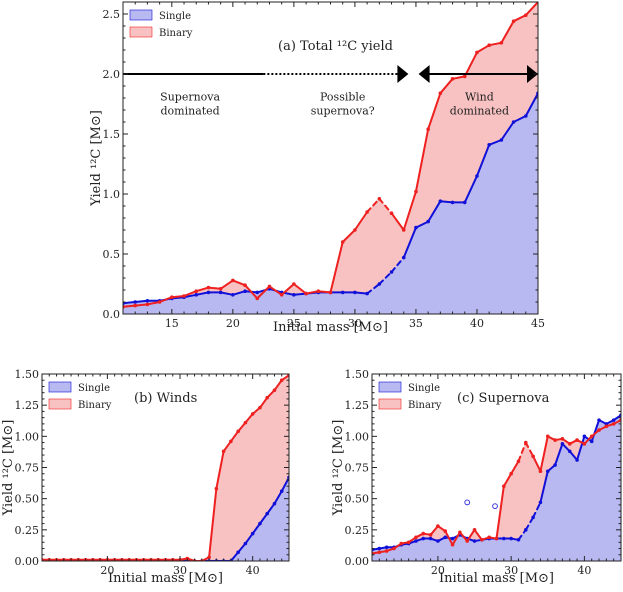 Image resolution: width=623 pixels, height=592 pixels. Describe the element at coordinates (538, 323) in the screenshot. I see `x-tick-label: 45` at that location.